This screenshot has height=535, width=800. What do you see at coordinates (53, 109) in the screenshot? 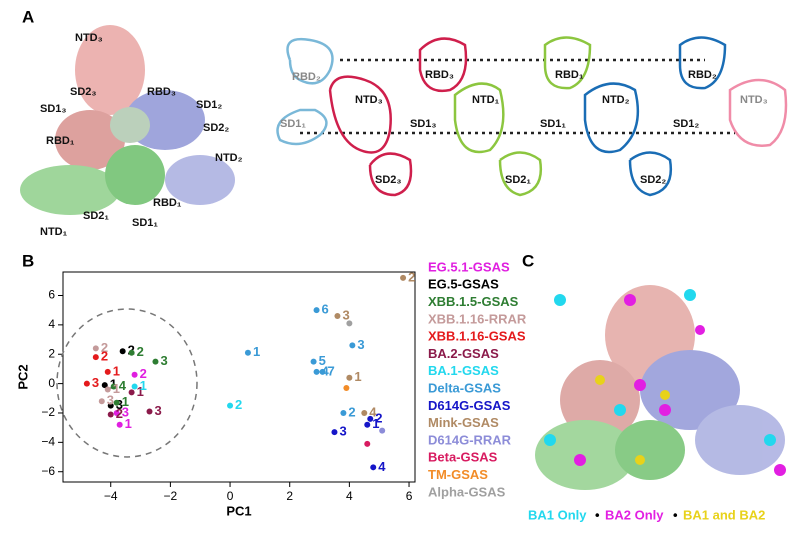
I see `domain-label: SD1₃` at bounding box center [53, 109].